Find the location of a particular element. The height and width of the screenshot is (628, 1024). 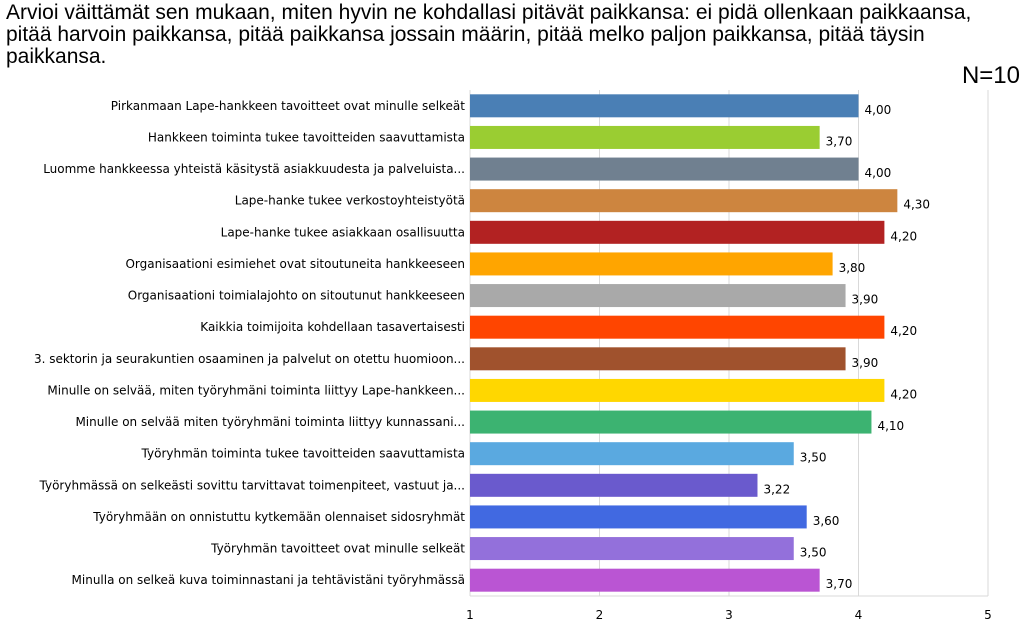

category-label: Lape-hanke tukee verkostoyhteistyötä is located at coordinates (350, 201).